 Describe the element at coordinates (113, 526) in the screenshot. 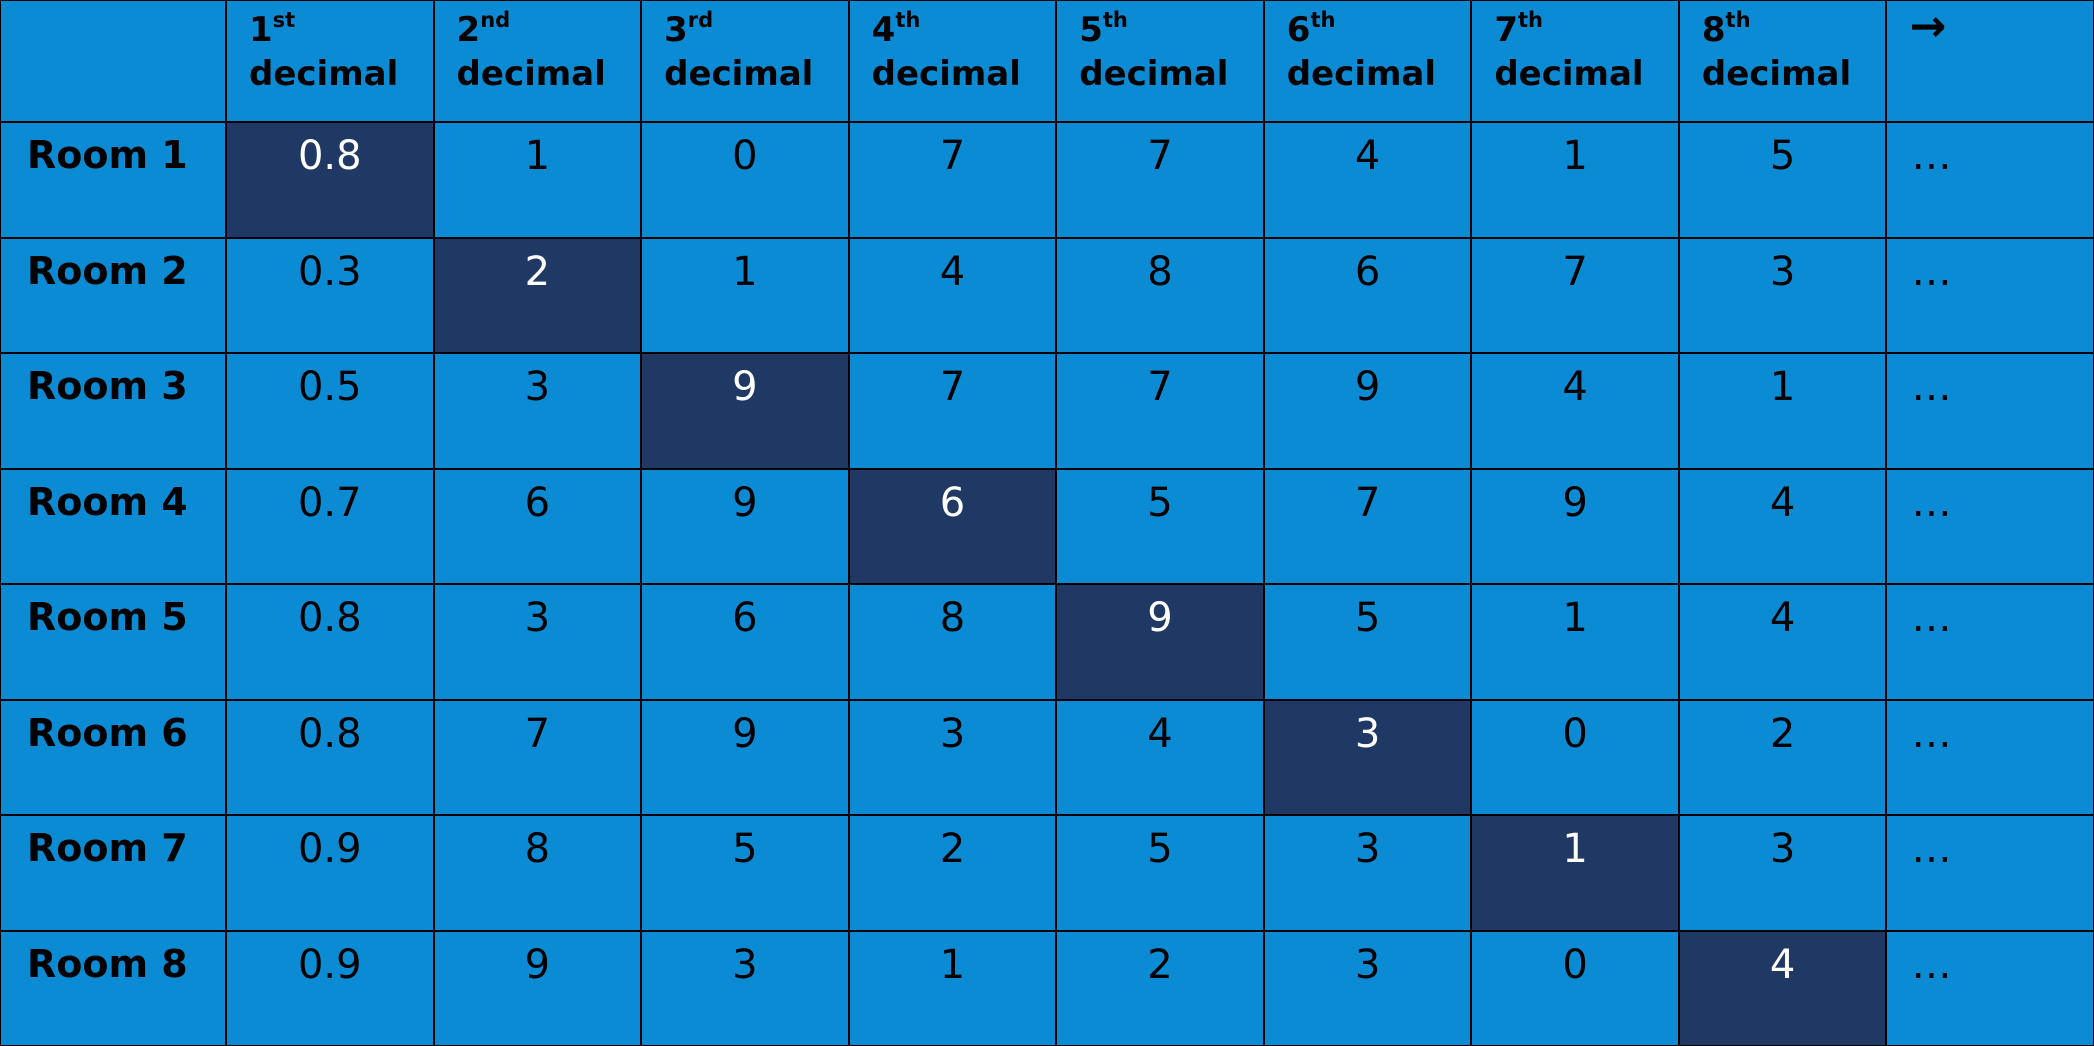

I see `row-label: Room 4` at that location.